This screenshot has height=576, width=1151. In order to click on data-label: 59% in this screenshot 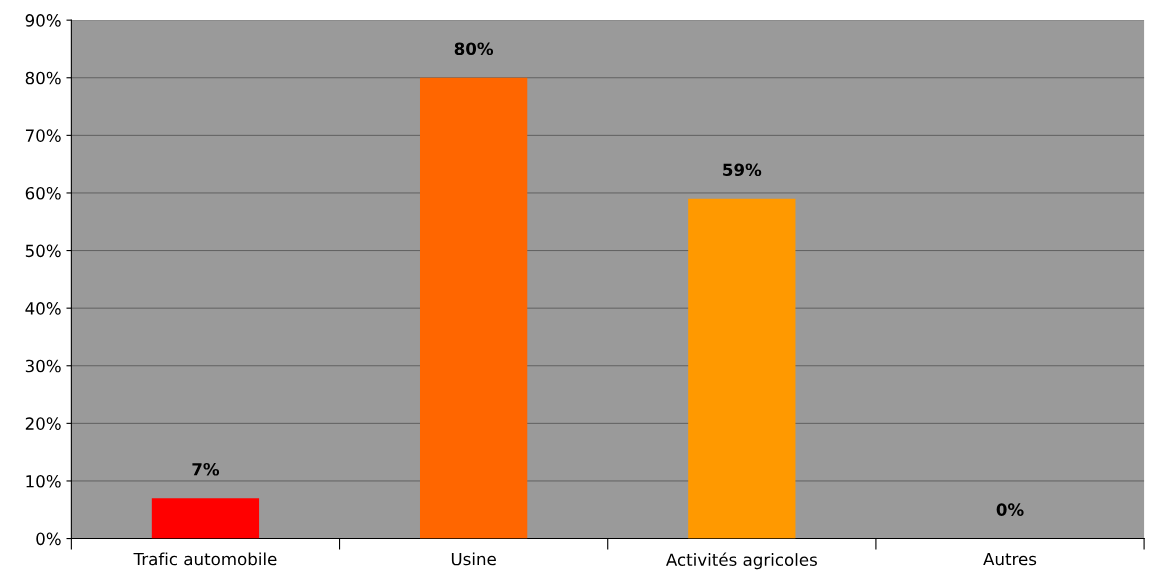, I will do `click(742, 170)`.